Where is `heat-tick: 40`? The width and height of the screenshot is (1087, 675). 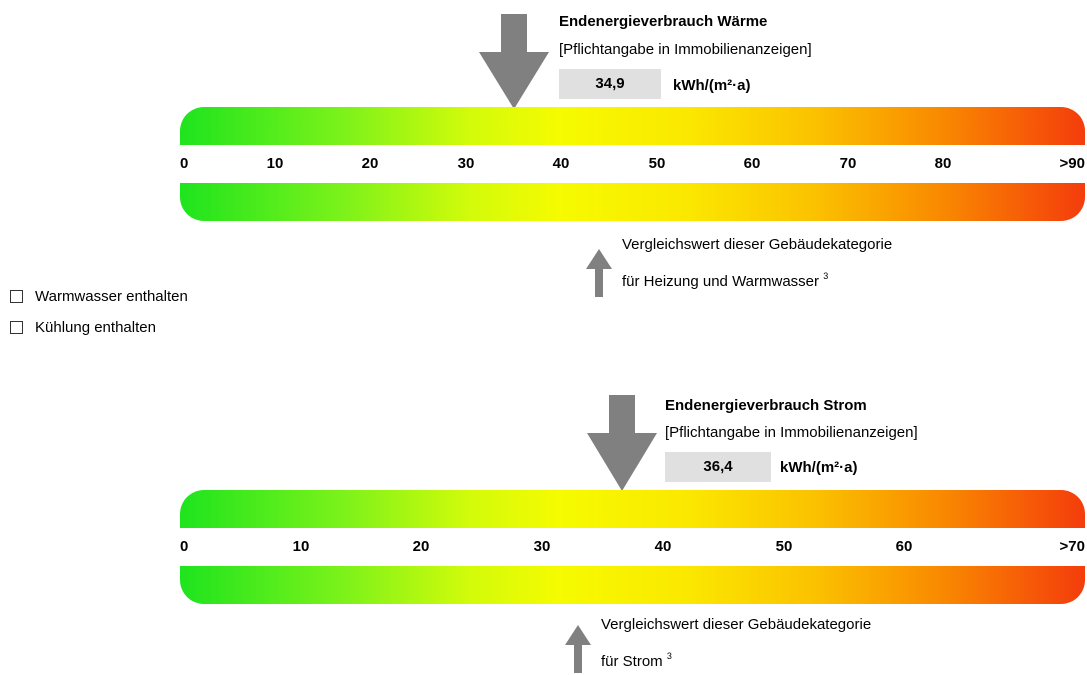
heat-tick: 40 is located at coordinates (561, 163).